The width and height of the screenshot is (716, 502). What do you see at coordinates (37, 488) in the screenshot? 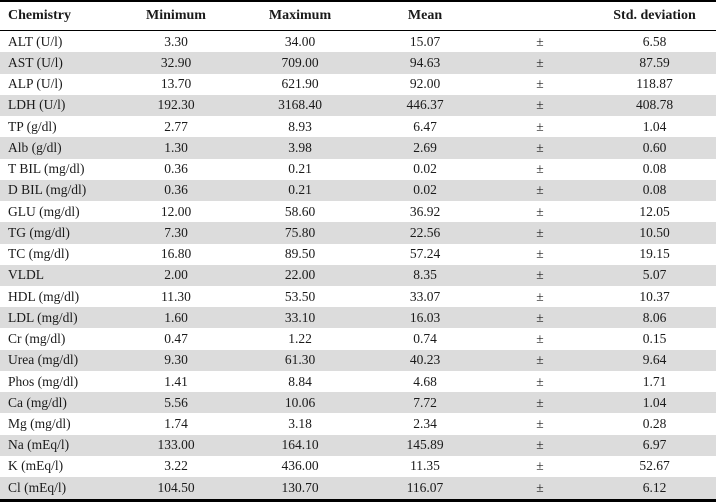
I see `cell-chemistry: Cl (mEq/l)` at bounding box center [37, 488].